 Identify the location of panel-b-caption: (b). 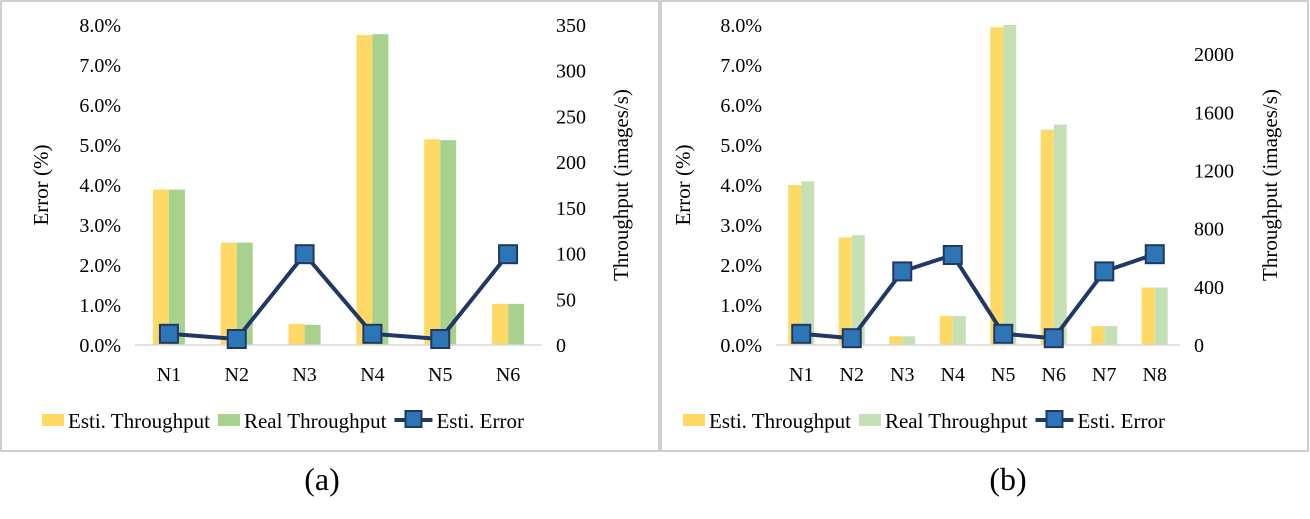
(1007, 479).